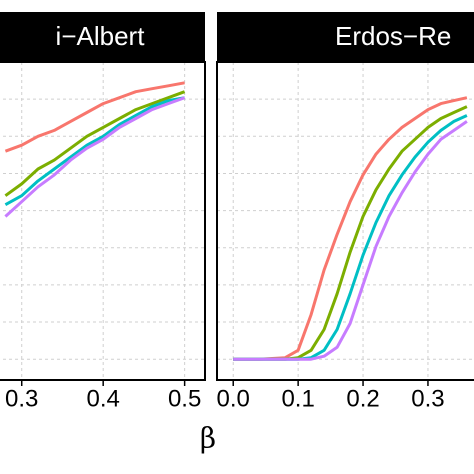  What do you see at coordinates (102, 398) in the screenshot?
I see `x-tick-label: 0.4` at bounding box center [102, 398].